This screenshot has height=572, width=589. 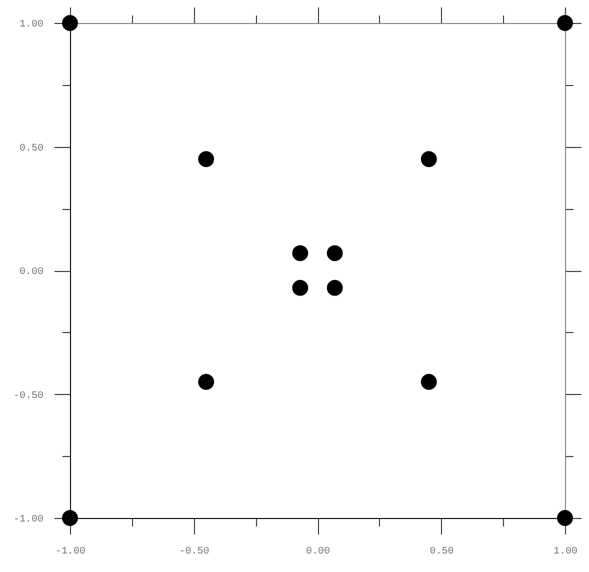 What do you see at coordinates (31, 148) in the screenshot?
I see `y-tick-label: 0.50` at bounding box center [31, 148].